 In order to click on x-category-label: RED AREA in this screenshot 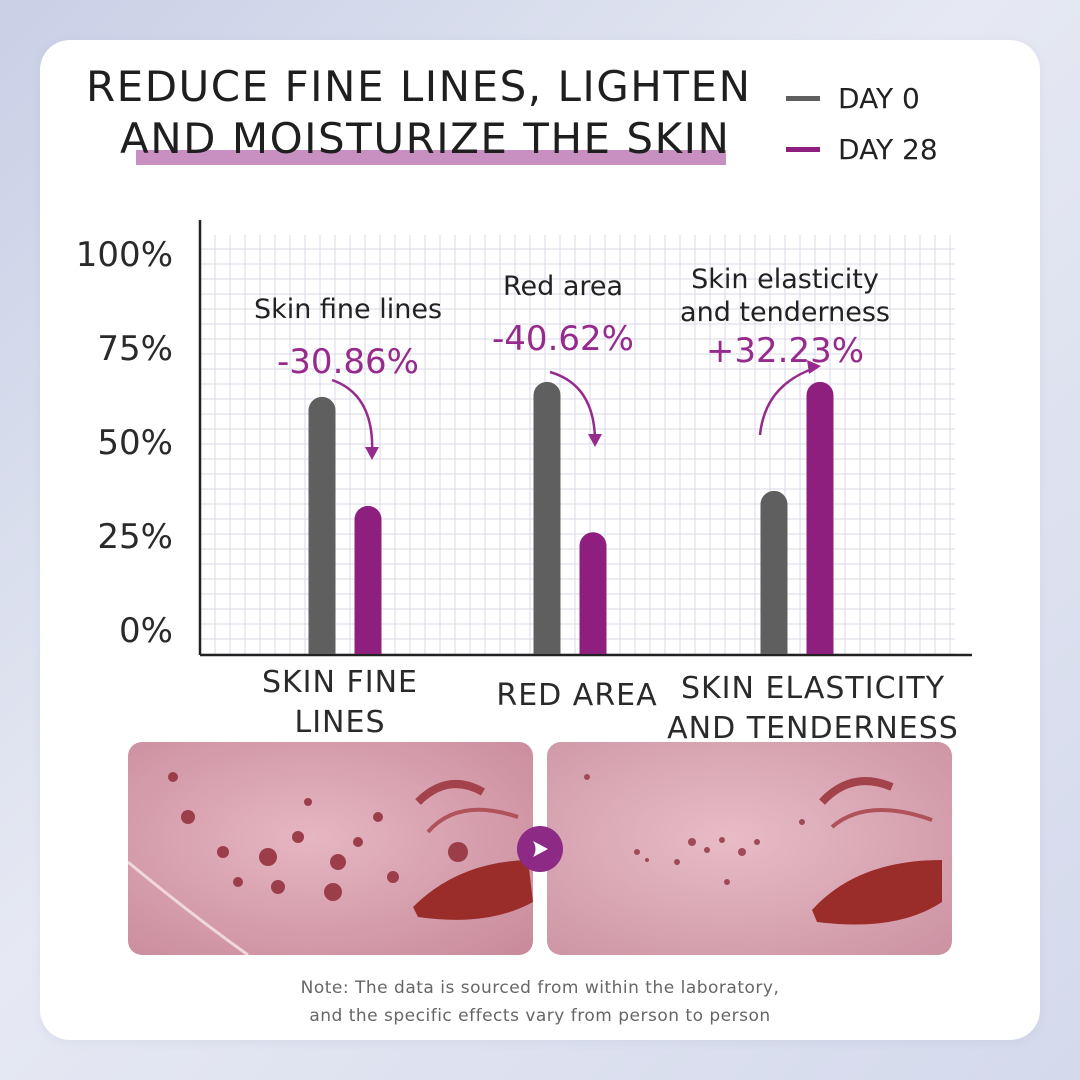, I will do `click(576, 695)`.